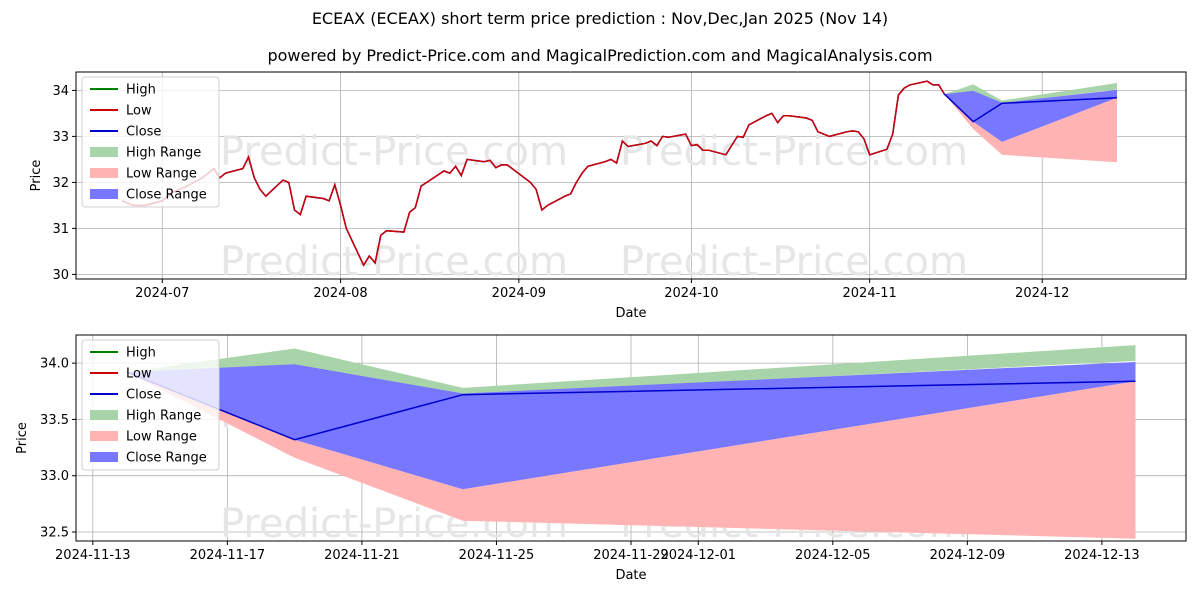 This screenshot has height=600, width=1200. I want to click on x-tick-label: 2024-11-17, so click(228, 555).